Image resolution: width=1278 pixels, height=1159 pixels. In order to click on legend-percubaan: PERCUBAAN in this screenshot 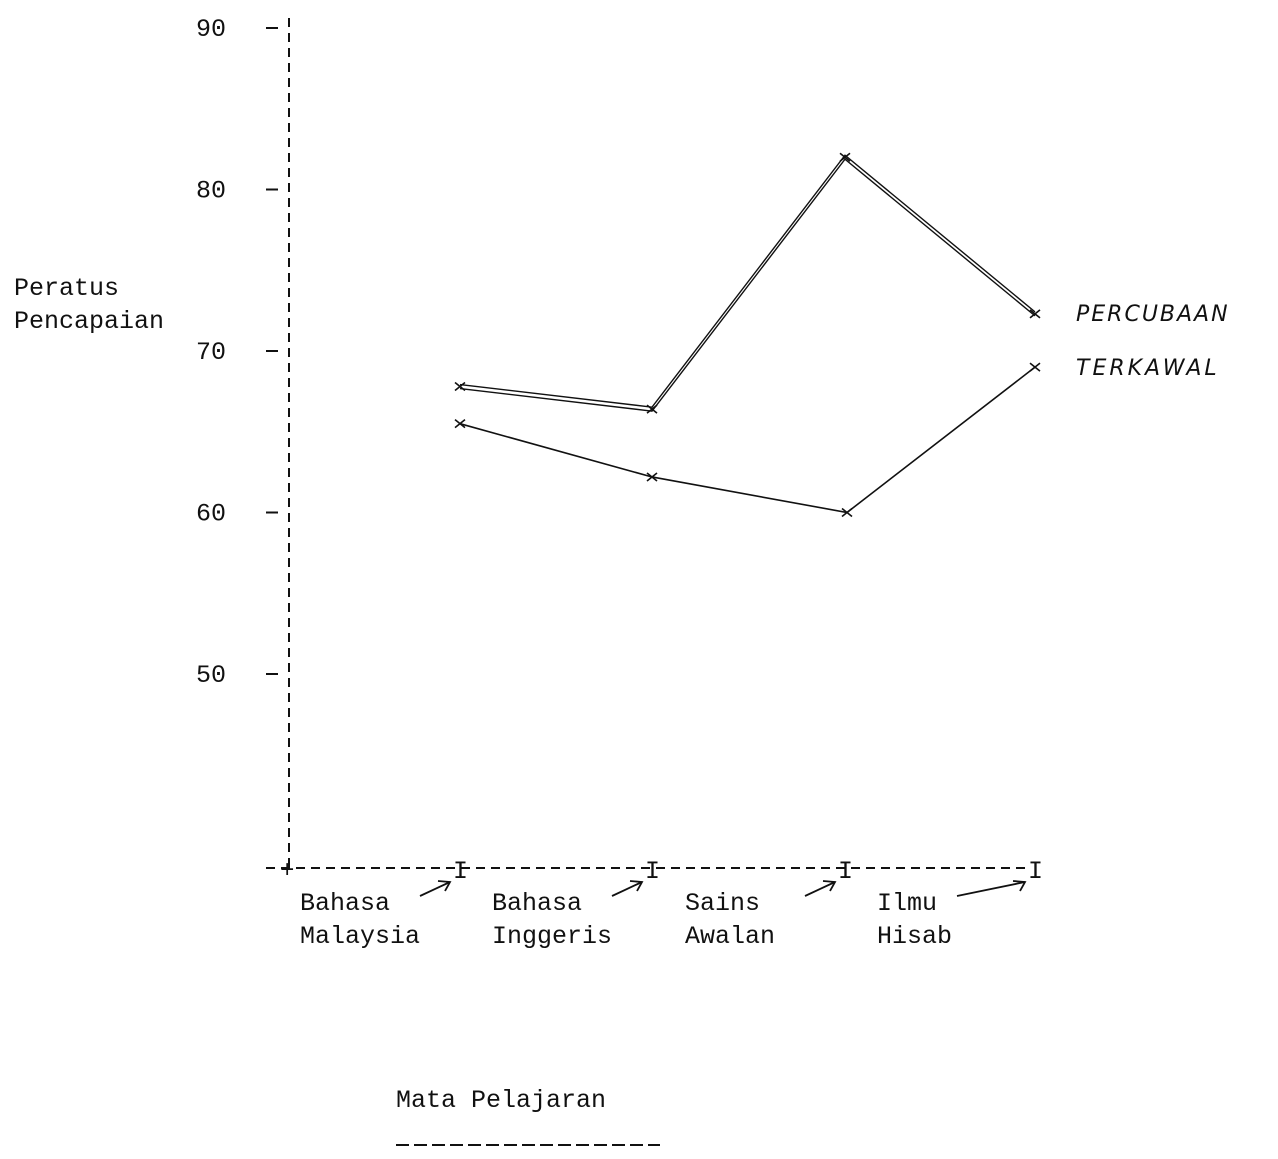, I will do `click(1153, 314)`.